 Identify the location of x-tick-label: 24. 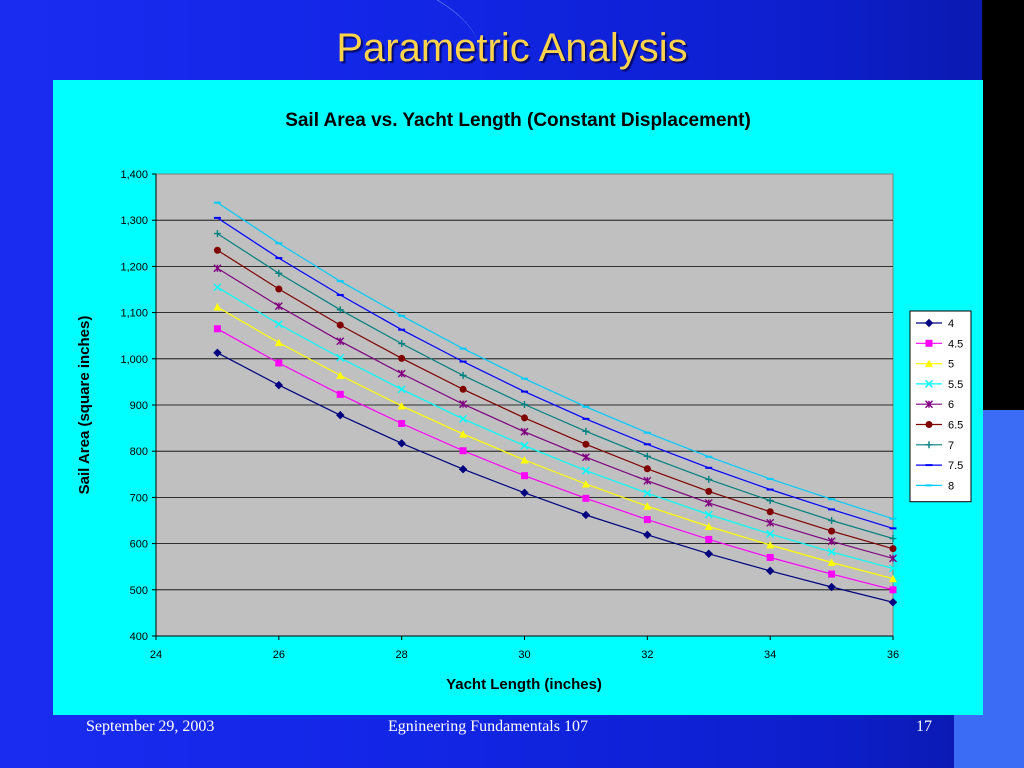
(156, 655).